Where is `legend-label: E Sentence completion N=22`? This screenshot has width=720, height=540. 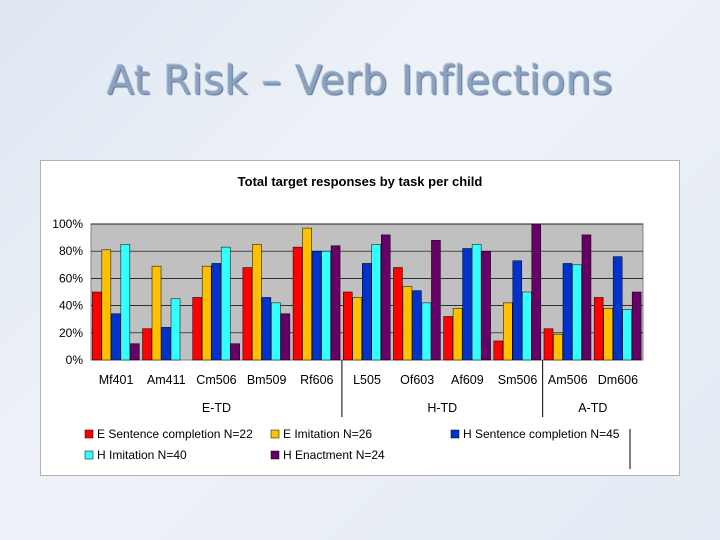 legend-label: E Sentence completion N=22 is located at coordinates (175, 434).